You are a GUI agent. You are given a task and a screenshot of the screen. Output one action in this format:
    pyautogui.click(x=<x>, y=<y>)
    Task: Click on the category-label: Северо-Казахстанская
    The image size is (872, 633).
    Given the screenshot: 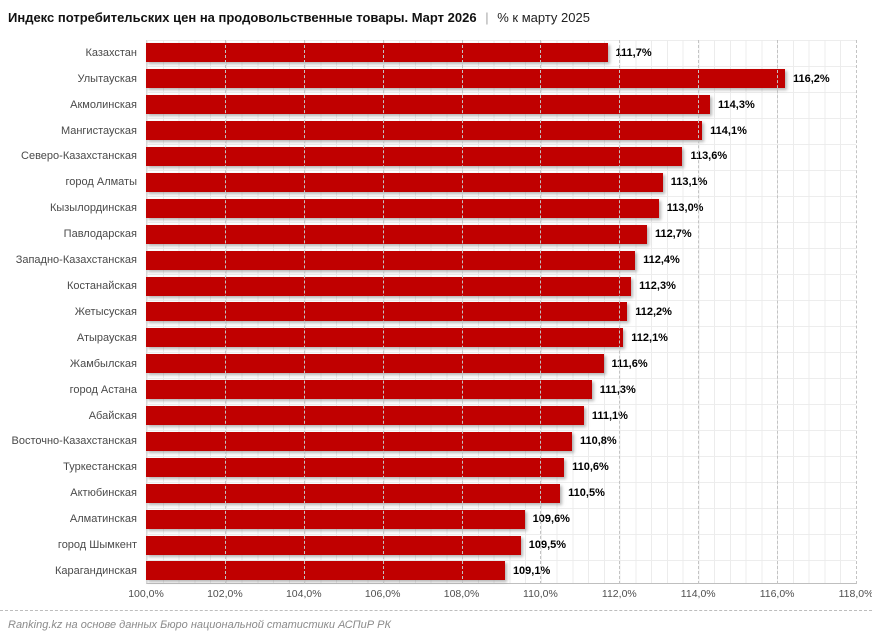 What is the action you would take?
    pyautogui.click(x=79, y=156)
    